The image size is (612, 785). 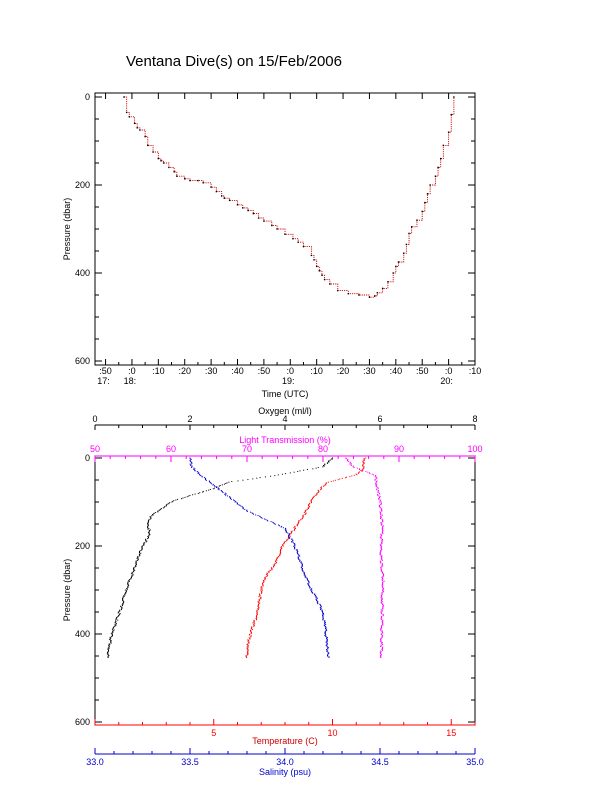 What do you see at coordinates (380, 762) in the screenshot?
I see `salinity-tick-label: 34.5` at bounding box center [380, 762].